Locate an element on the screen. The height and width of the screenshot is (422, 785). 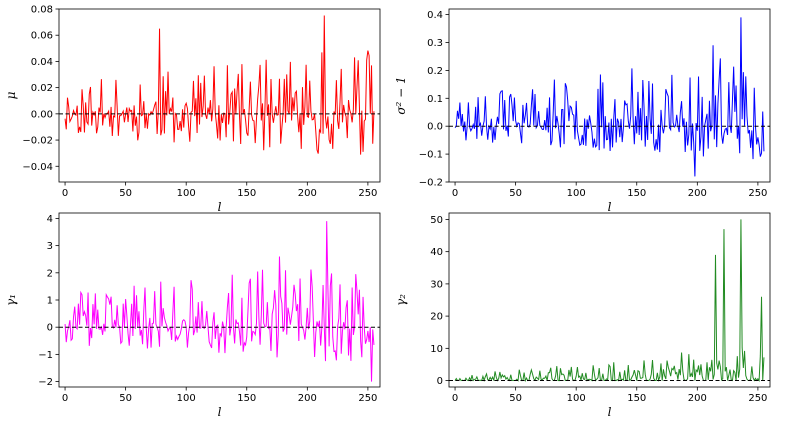
y-tick-label: 0.0 is located at coordinates (435, 127).